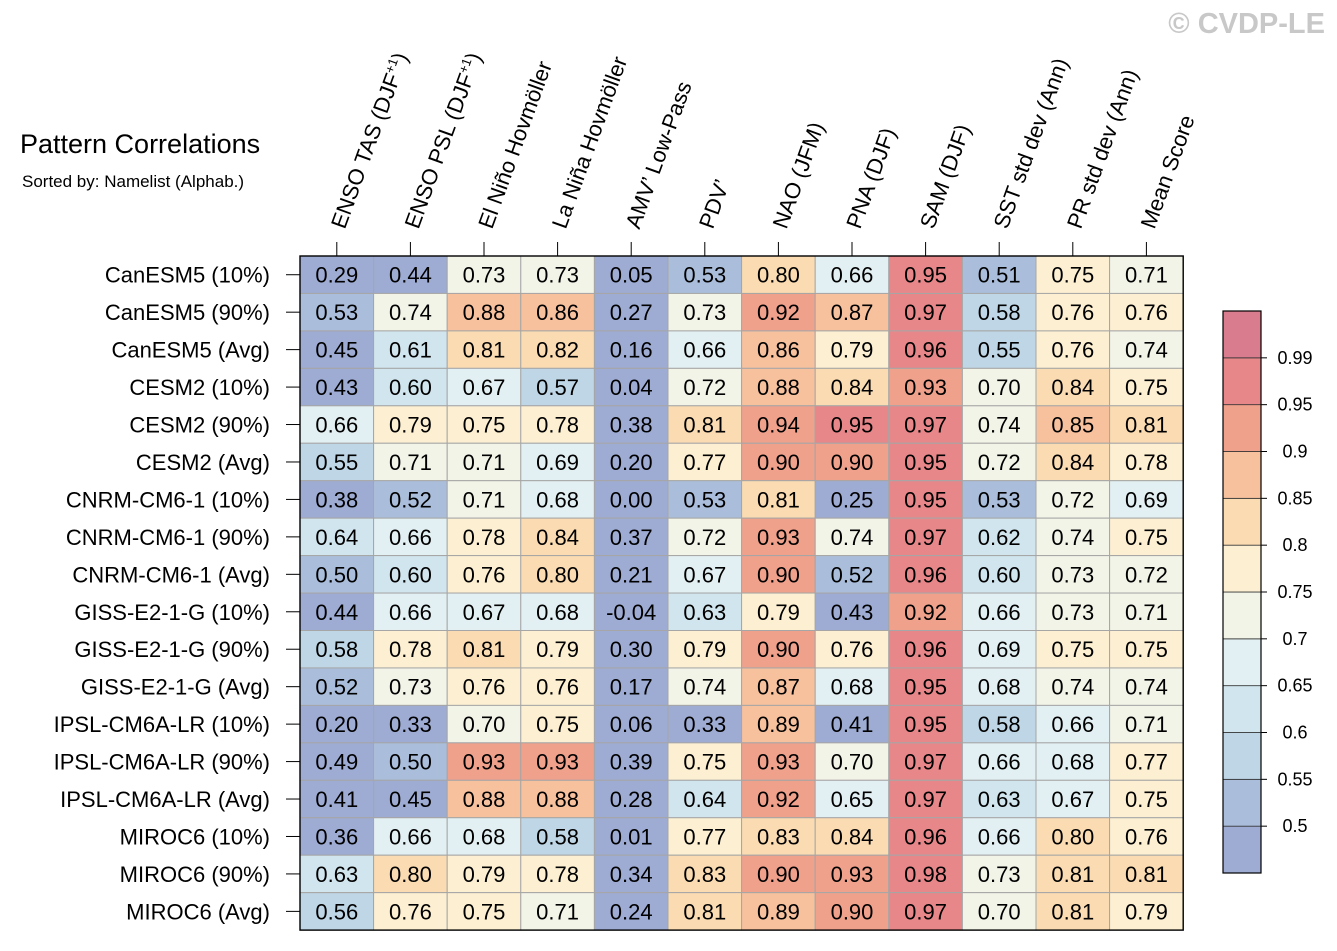 Image resolution: width=1337 pixels, height=951 pixels. What do you see at coordinates (140, 144) in the screenshot?
I see `chart-title: Pattern Correlations` at bounding box center [140, 144].